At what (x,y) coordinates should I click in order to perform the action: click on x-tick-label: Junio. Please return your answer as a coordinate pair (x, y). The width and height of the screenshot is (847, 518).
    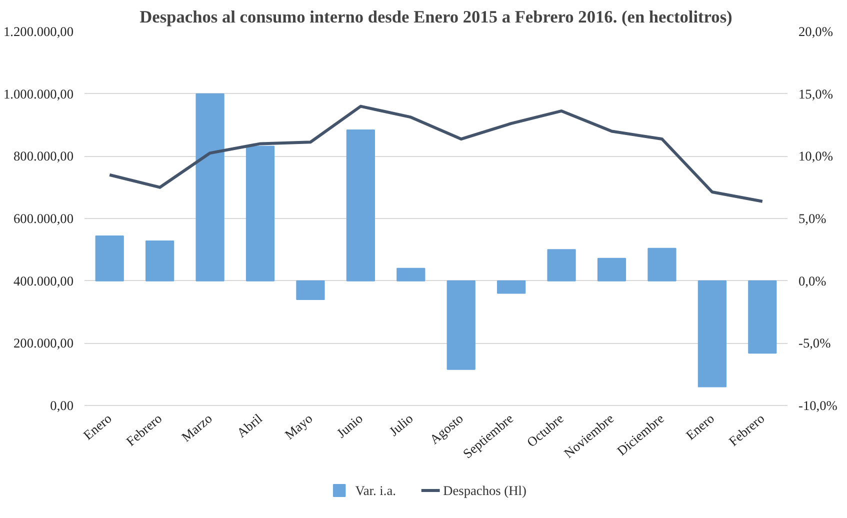
    Looking at the image, I should click on (350, 425).